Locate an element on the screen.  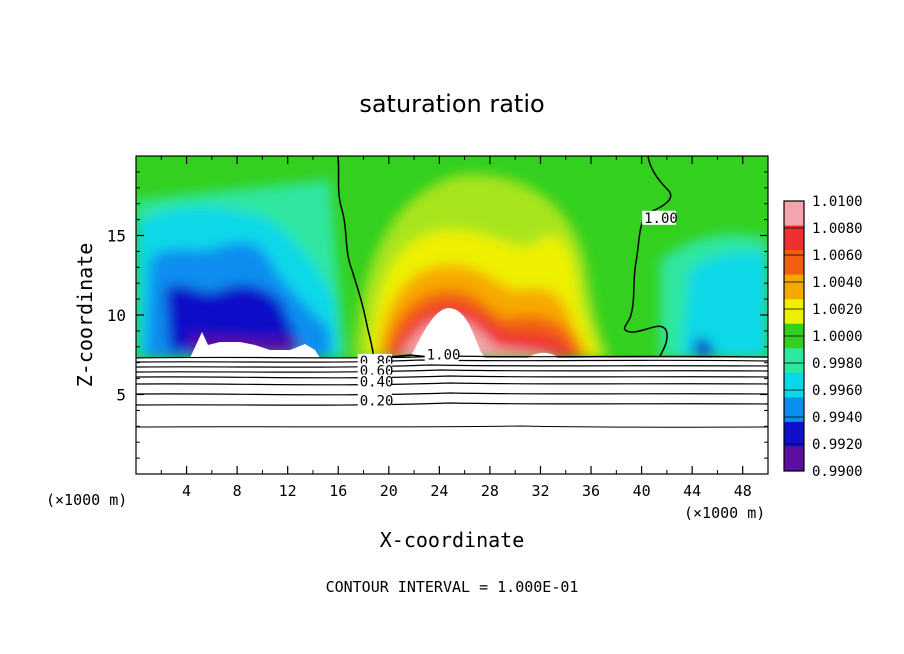
y-axis-label: Z-coordinate is located at coordinates (85, 315).